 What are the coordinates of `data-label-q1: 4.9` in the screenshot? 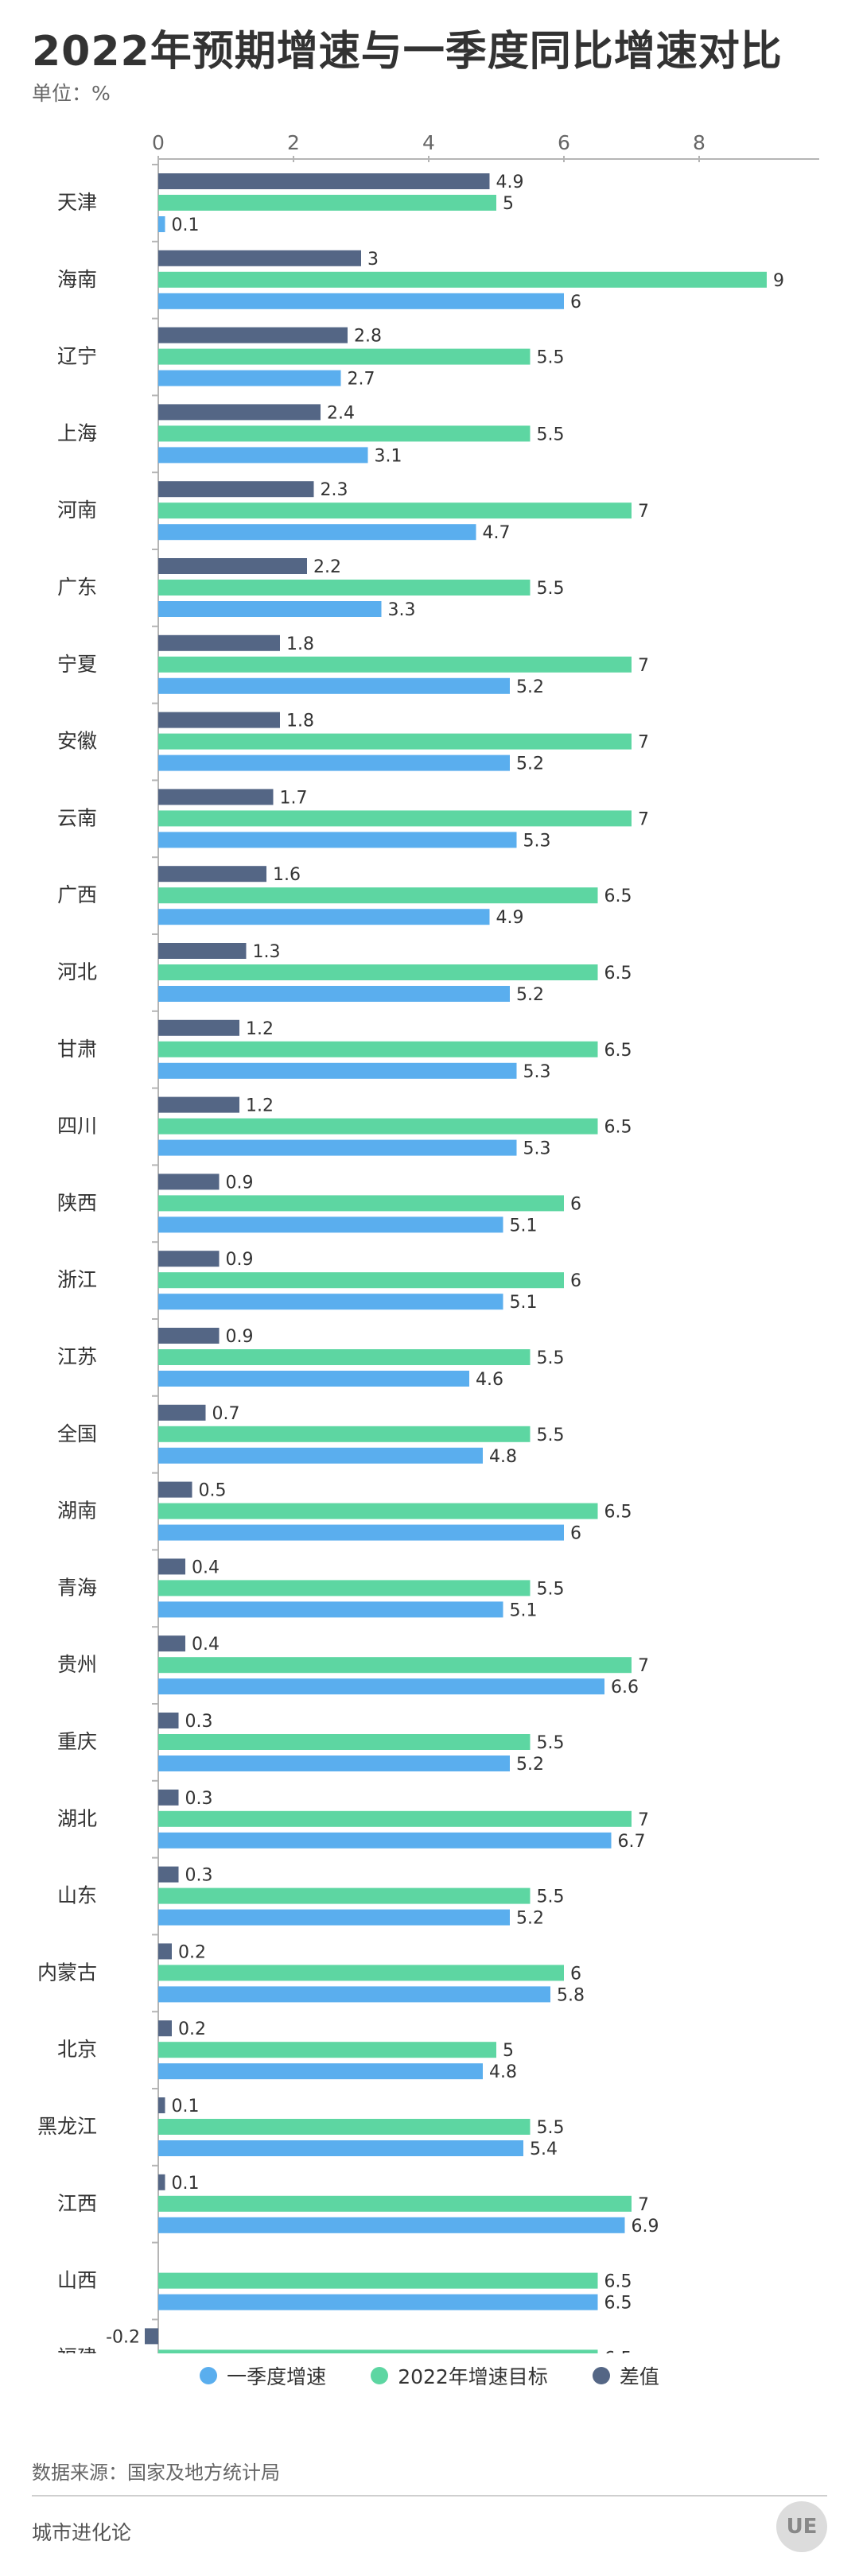 It's located at (510, 918).